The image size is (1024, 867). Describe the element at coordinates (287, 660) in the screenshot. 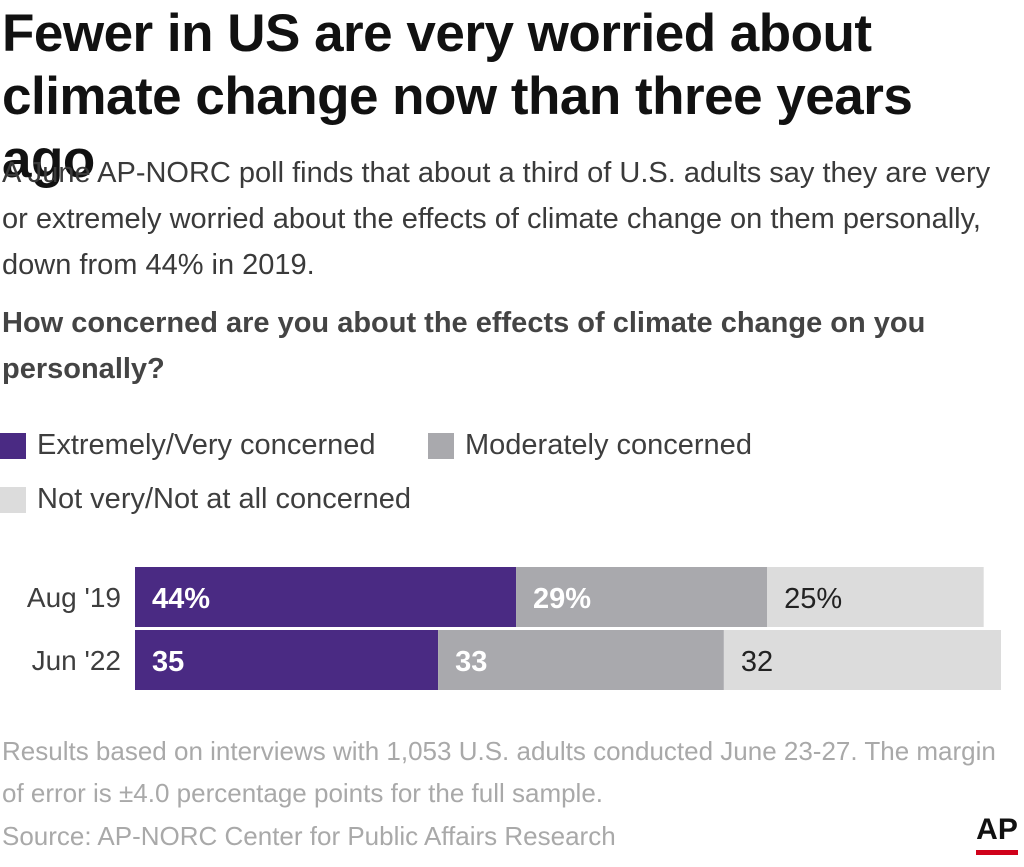

I see `bar-jun-22-extremely-very-concerned` at that location.